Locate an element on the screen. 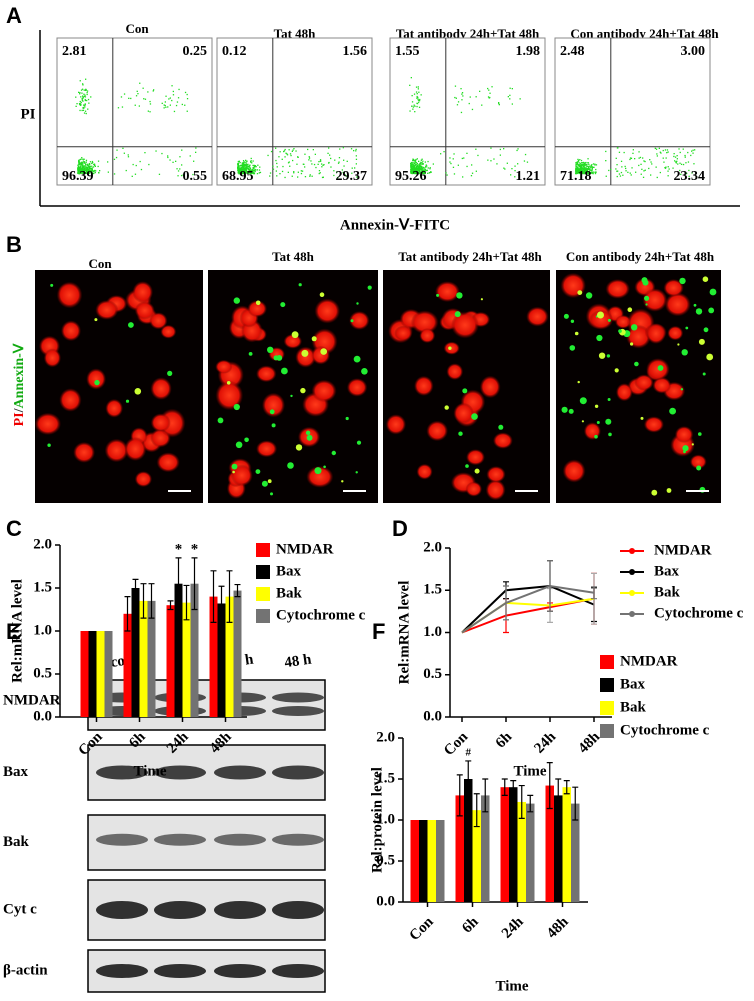 The height and width of the screenshot is (1001, 754). quadrant-value: 0.12 is located at coordinates (234, 51).